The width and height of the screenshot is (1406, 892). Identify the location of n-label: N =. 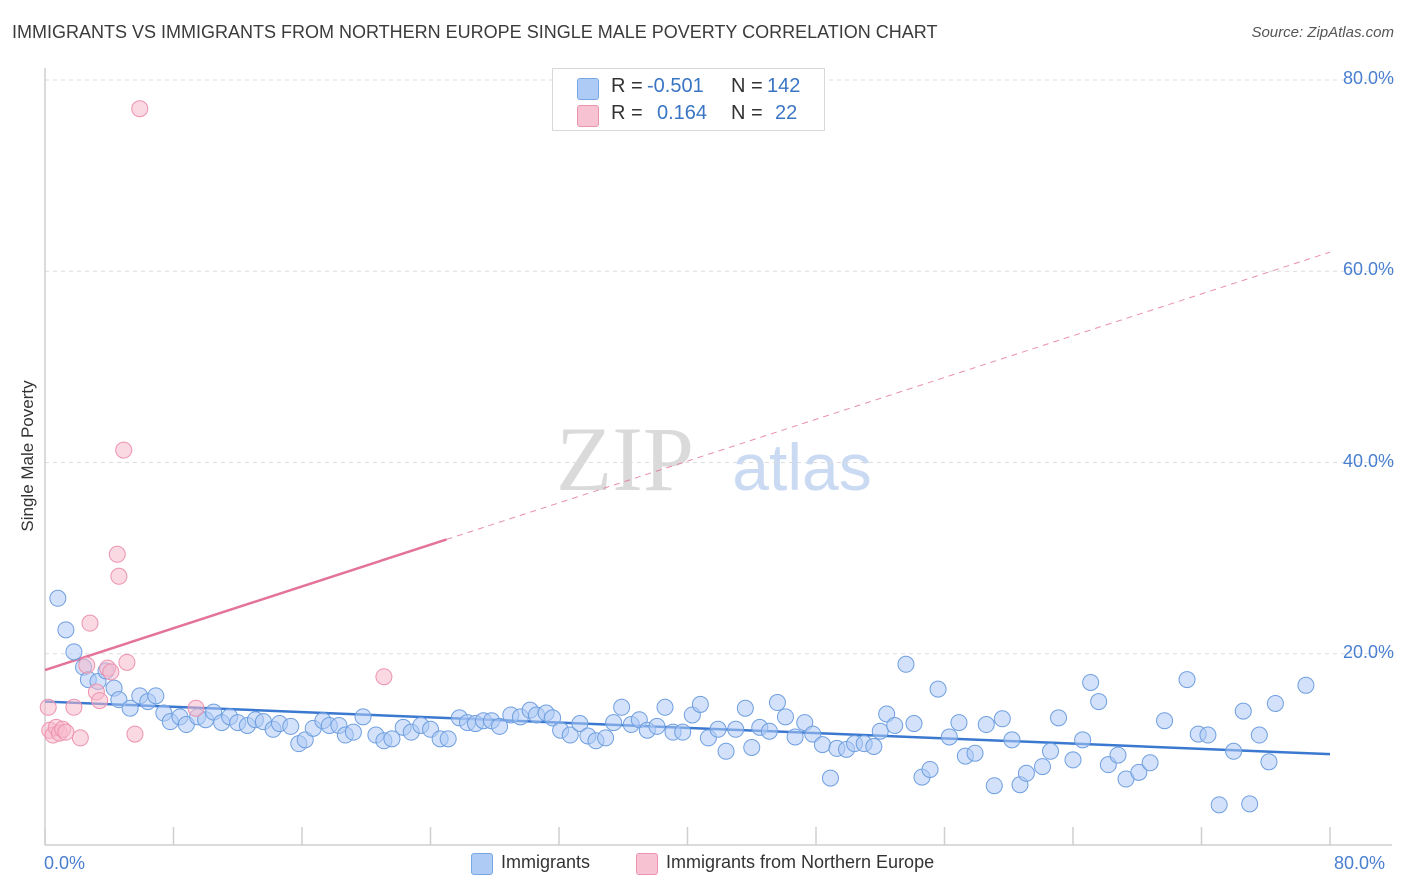
(747, 86).